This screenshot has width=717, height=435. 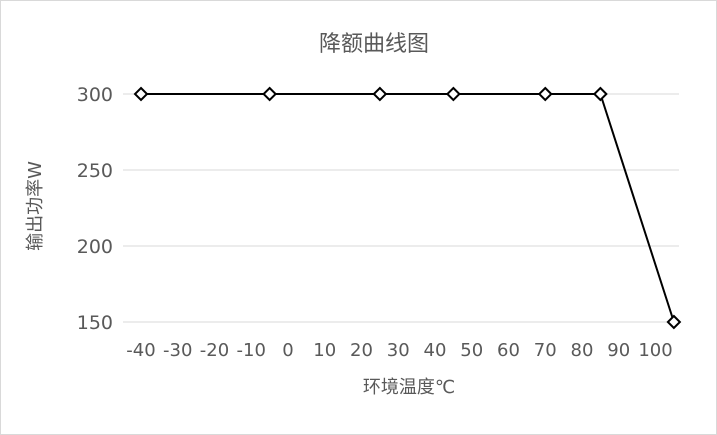 What do you see at coordinates (177, 350) in the screenshot?
I see `x-tick-label: -30` at bounding box center [177, 350].